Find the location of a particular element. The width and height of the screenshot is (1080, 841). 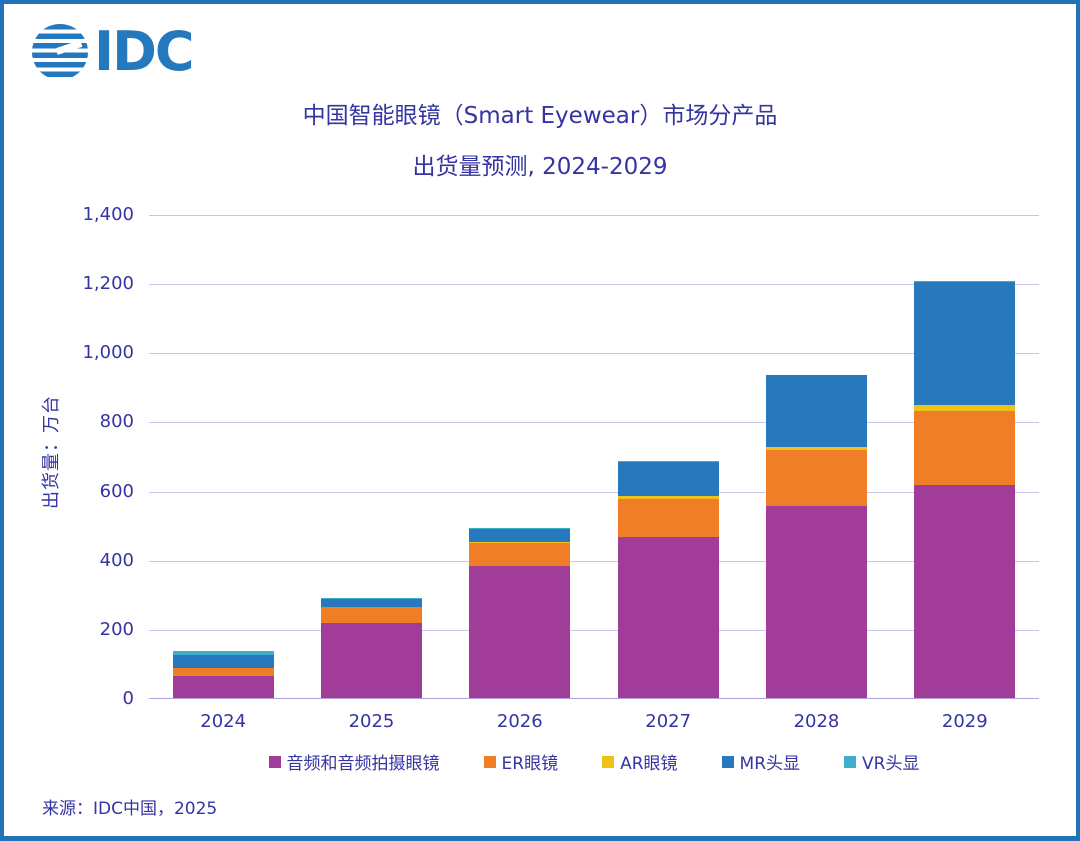

x-label-2025: 2025 is located at coordinates (371, 721).